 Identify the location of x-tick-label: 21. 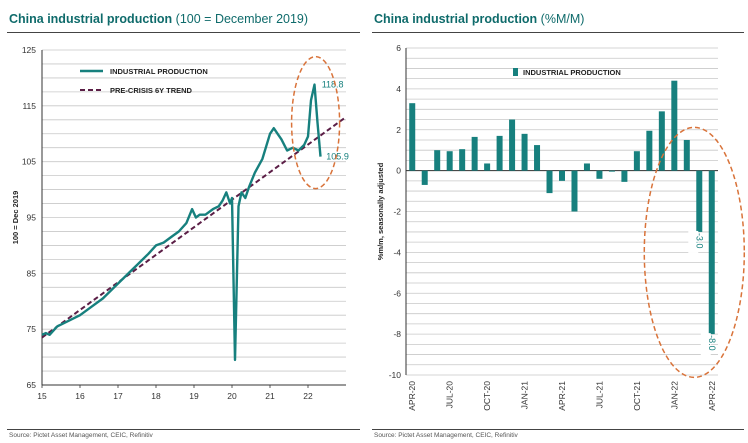
(270, 396).